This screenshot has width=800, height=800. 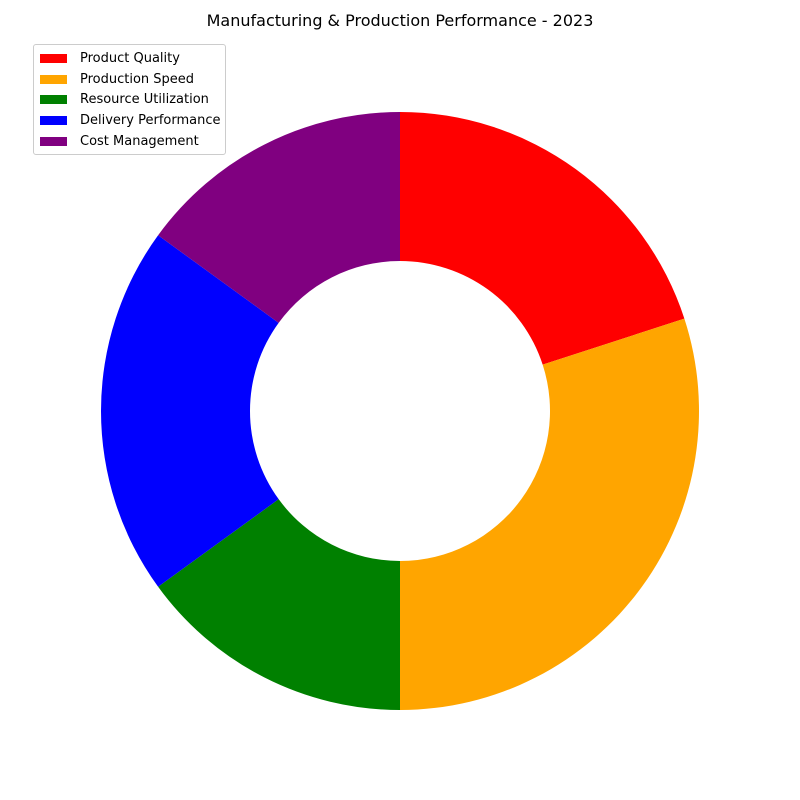 What do you see at coordinates (150, 121) in the screenshot?
I see `legend-label: Delivery Performance` at bounding box center [150, 121].